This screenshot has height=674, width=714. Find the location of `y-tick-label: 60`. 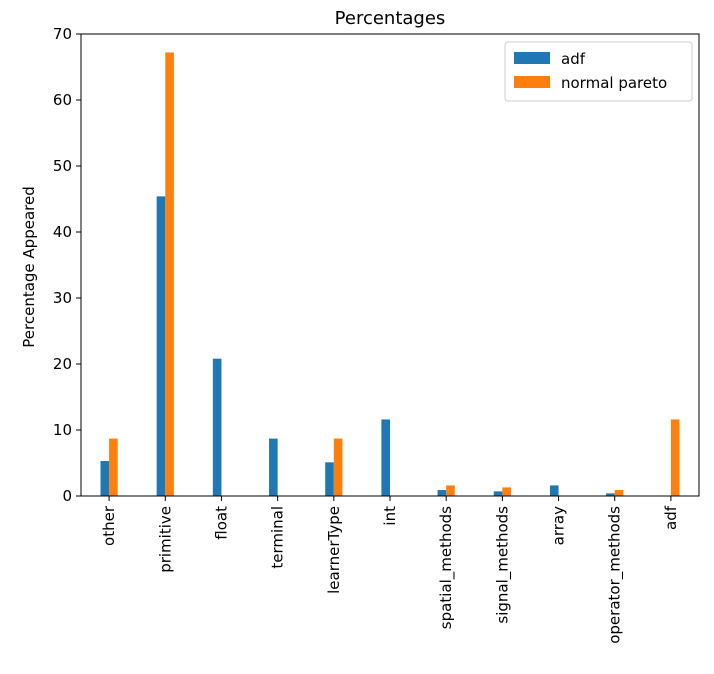

y-tick-label: 60 is located at coordinates (62, 100).